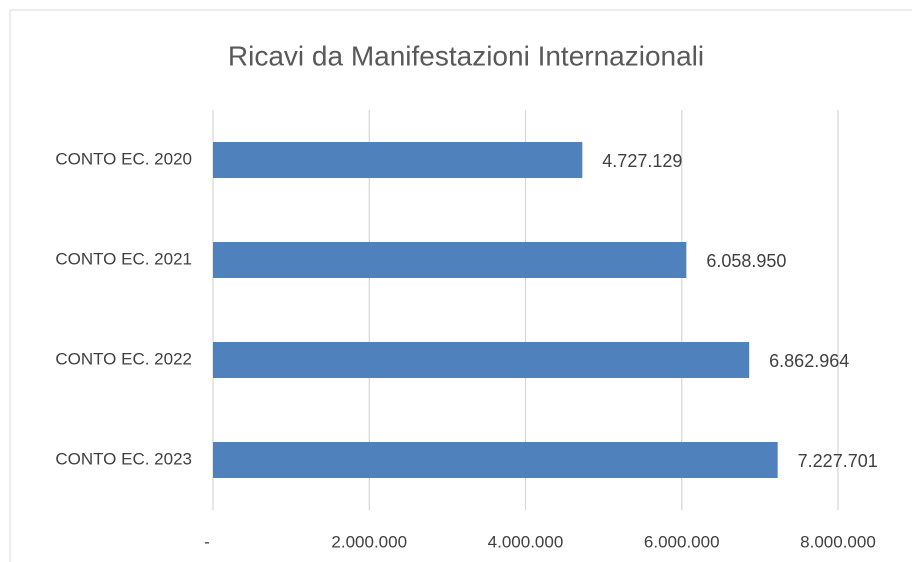  Describe the element at coordinates (123, 458) in the screenshot. I see `y-tick-label: CONTO EC. 2023` at that location.